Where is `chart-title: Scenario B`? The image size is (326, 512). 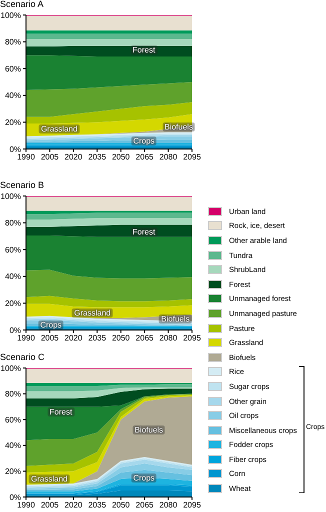
chart-title: Scenario B is located at coordinates (23, 185).